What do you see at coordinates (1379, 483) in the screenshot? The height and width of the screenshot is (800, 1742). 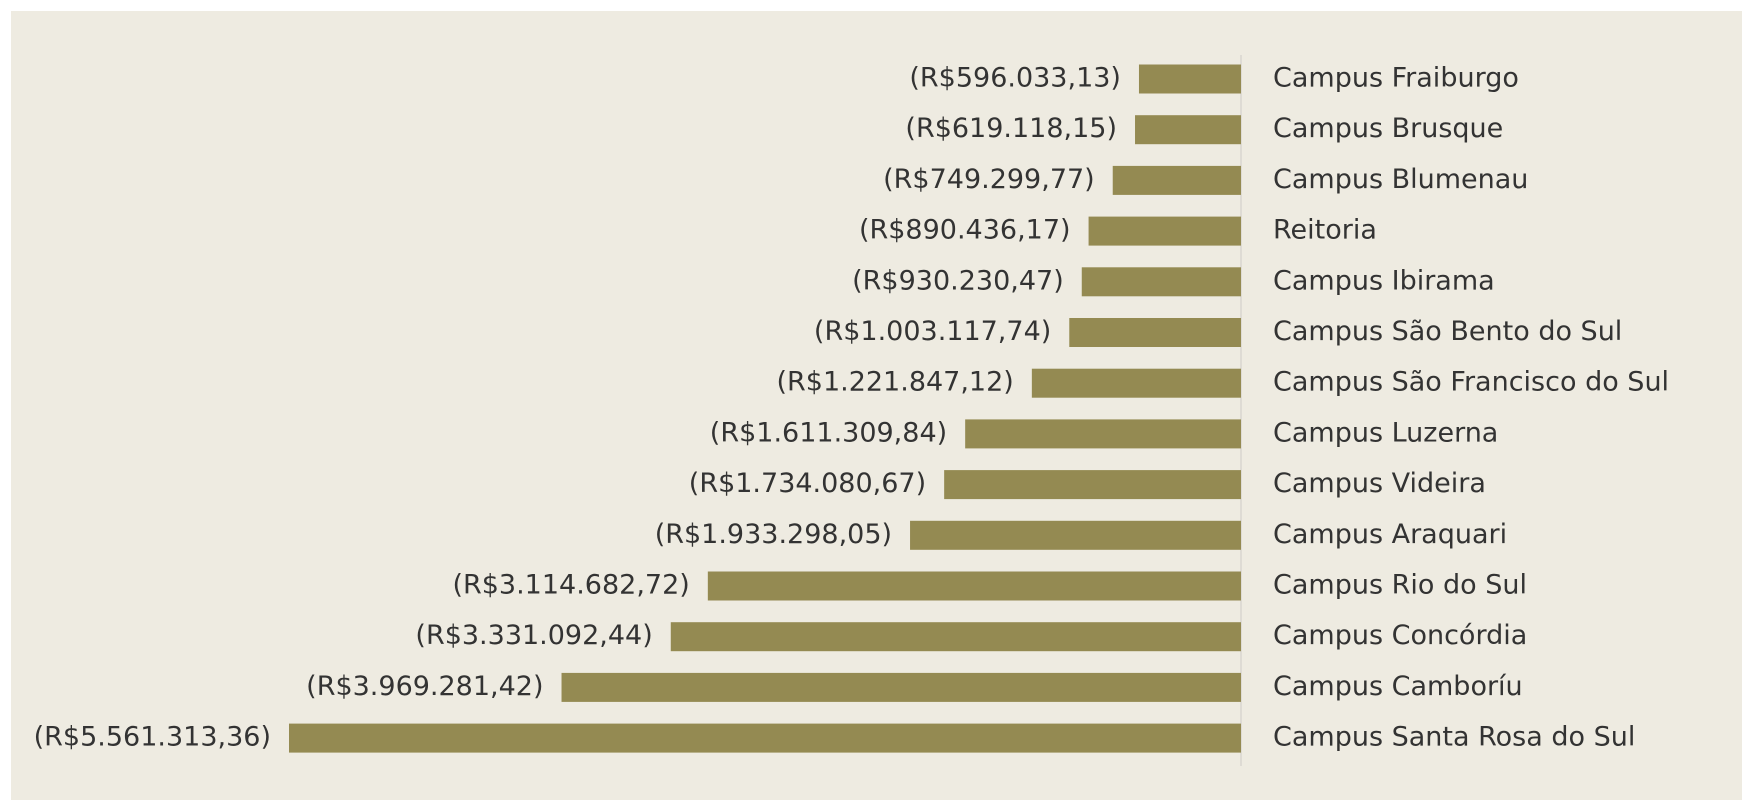 I see `category-label: Campus Videira` at bounding box center [1379, 483].